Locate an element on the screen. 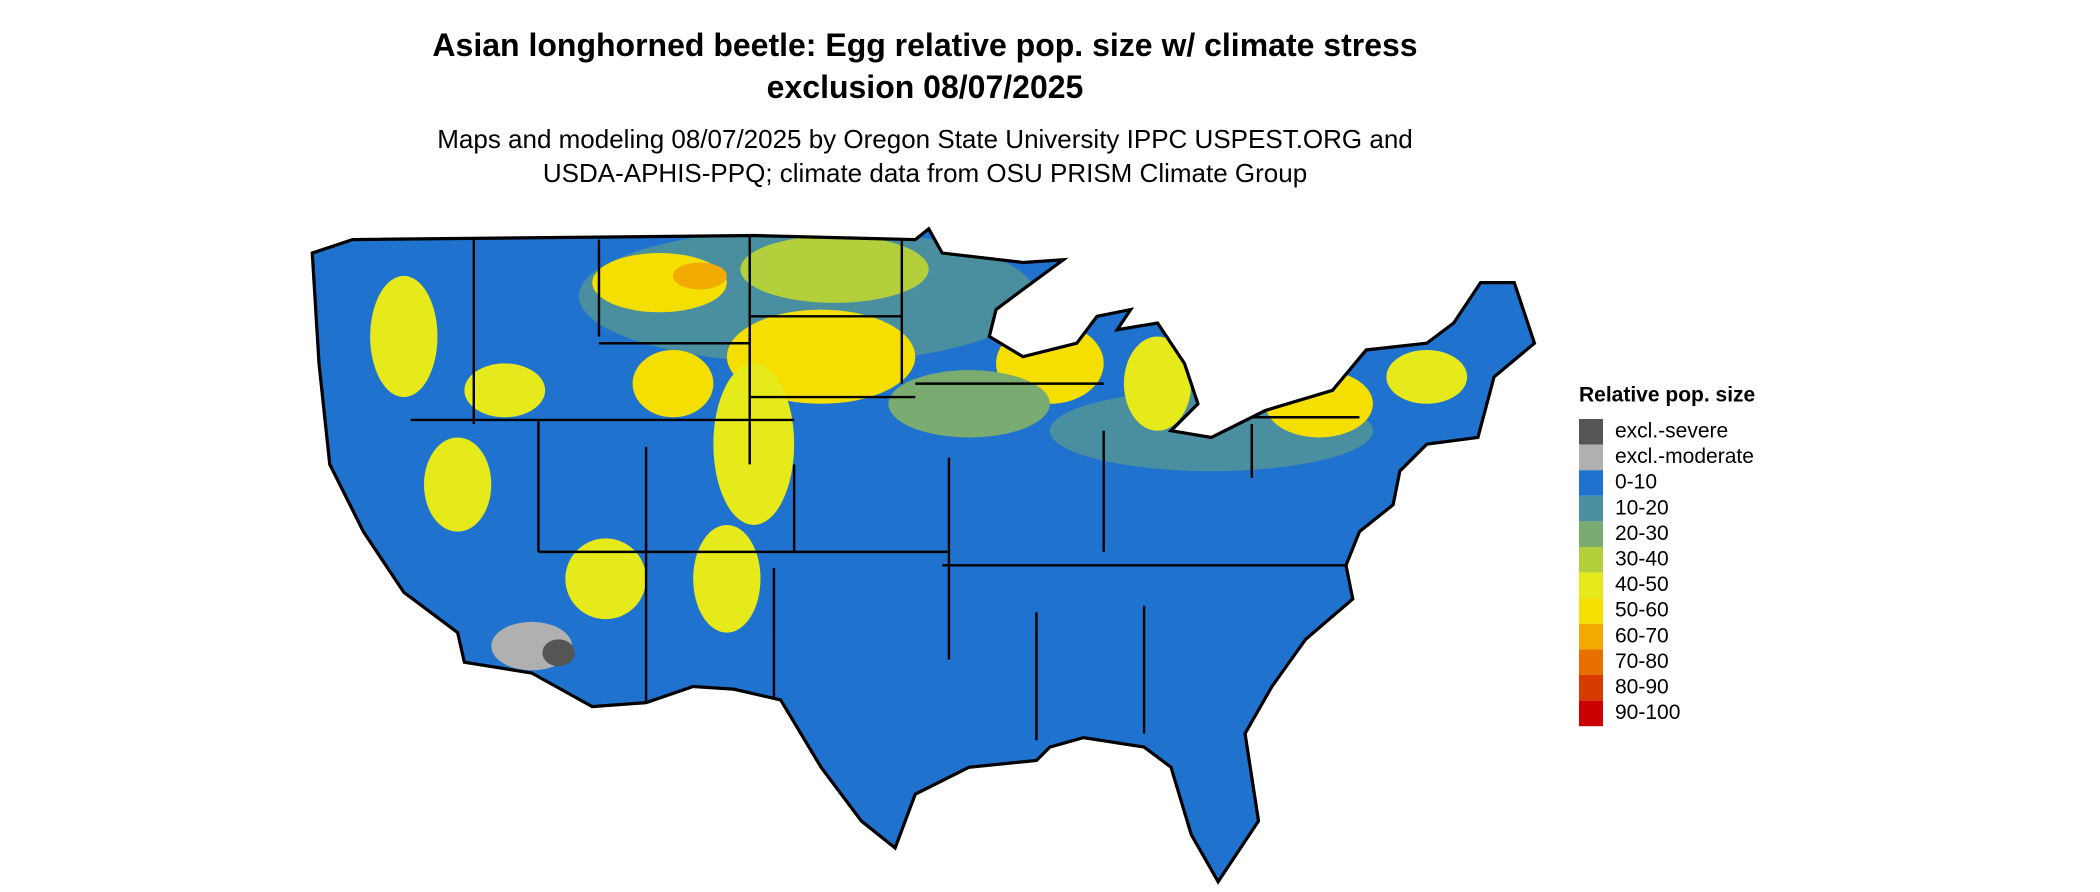  legend-label: 60-70 is located at coordinates (1642, 635).